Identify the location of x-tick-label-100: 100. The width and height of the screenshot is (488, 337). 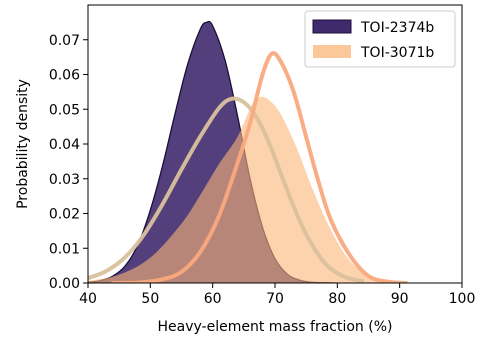
(462, 299).